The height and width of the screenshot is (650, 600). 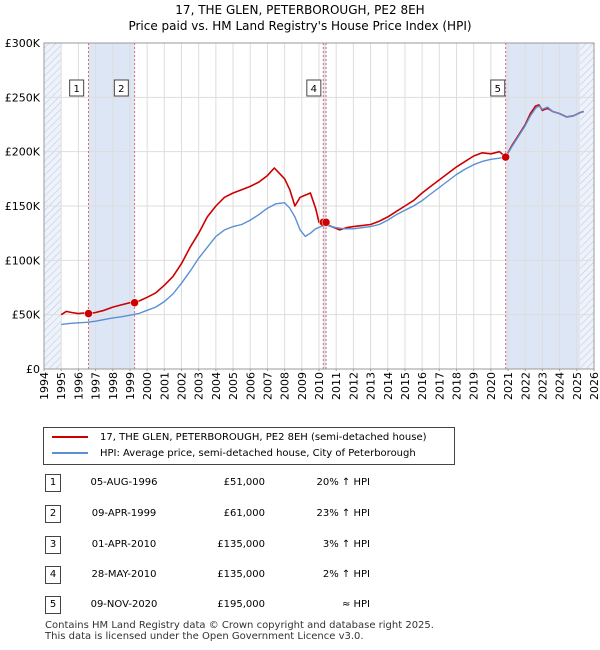 I want to click on x-tick-label: 2016, so click(x=422, y=386).